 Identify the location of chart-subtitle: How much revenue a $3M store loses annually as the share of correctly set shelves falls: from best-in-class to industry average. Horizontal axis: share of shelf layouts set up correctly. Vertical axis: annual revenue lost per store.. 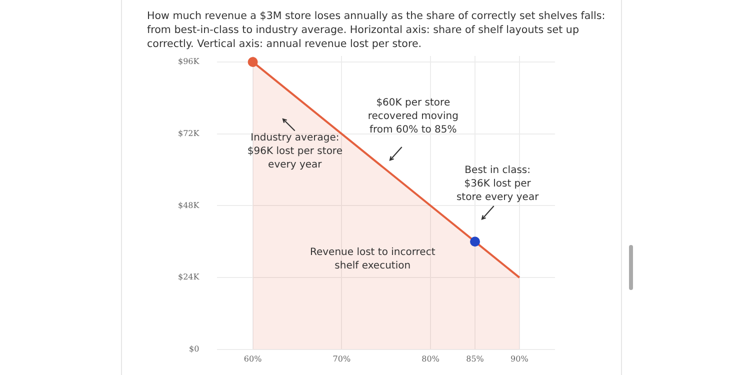
(376, 30).